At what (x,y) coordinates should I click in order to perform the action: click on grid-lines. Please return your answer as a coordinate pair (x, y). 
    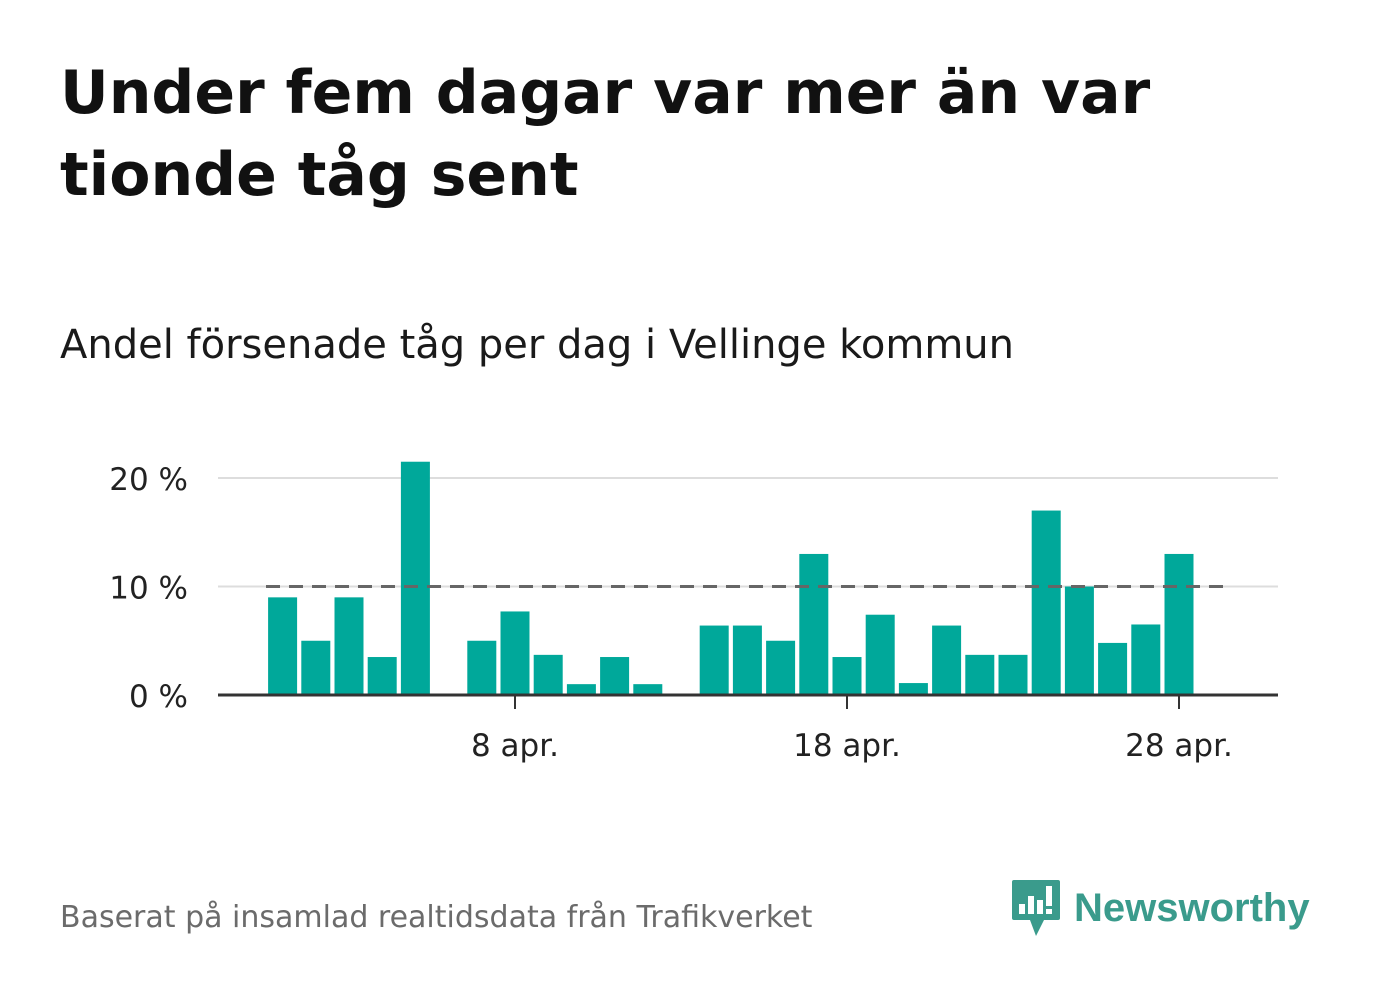
    Looking at the image, I should click on (748, 532).